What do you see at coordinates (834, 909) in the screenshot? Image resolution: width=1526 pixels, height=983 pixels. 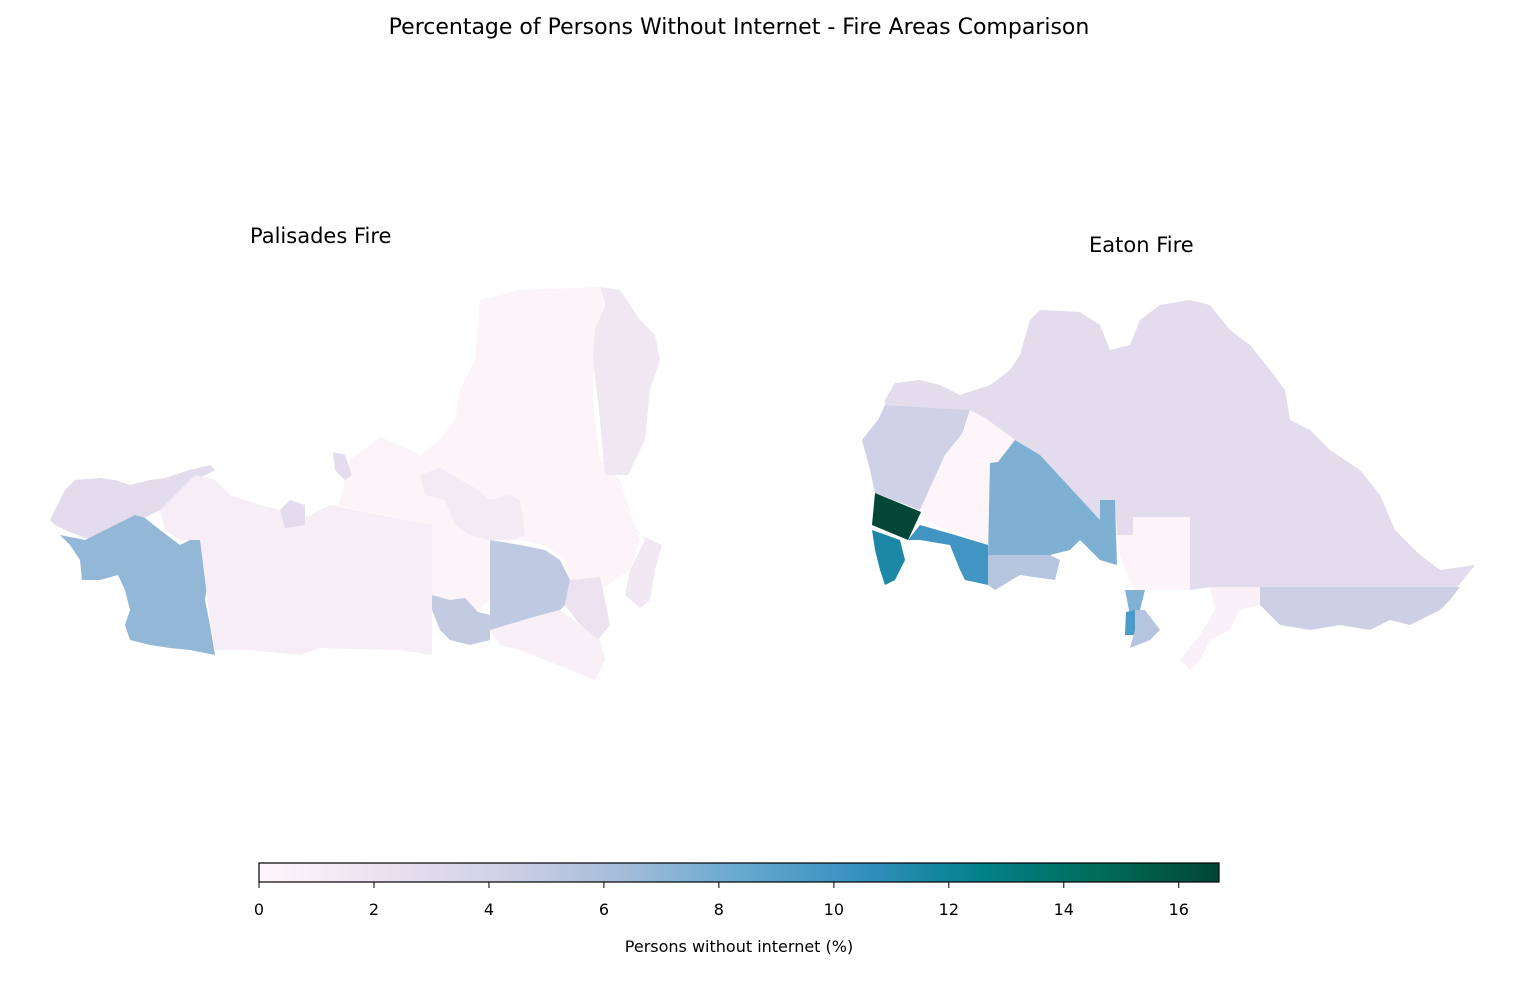 I see `colorbar-tick-label: 10` at bounding box center [834, 909].